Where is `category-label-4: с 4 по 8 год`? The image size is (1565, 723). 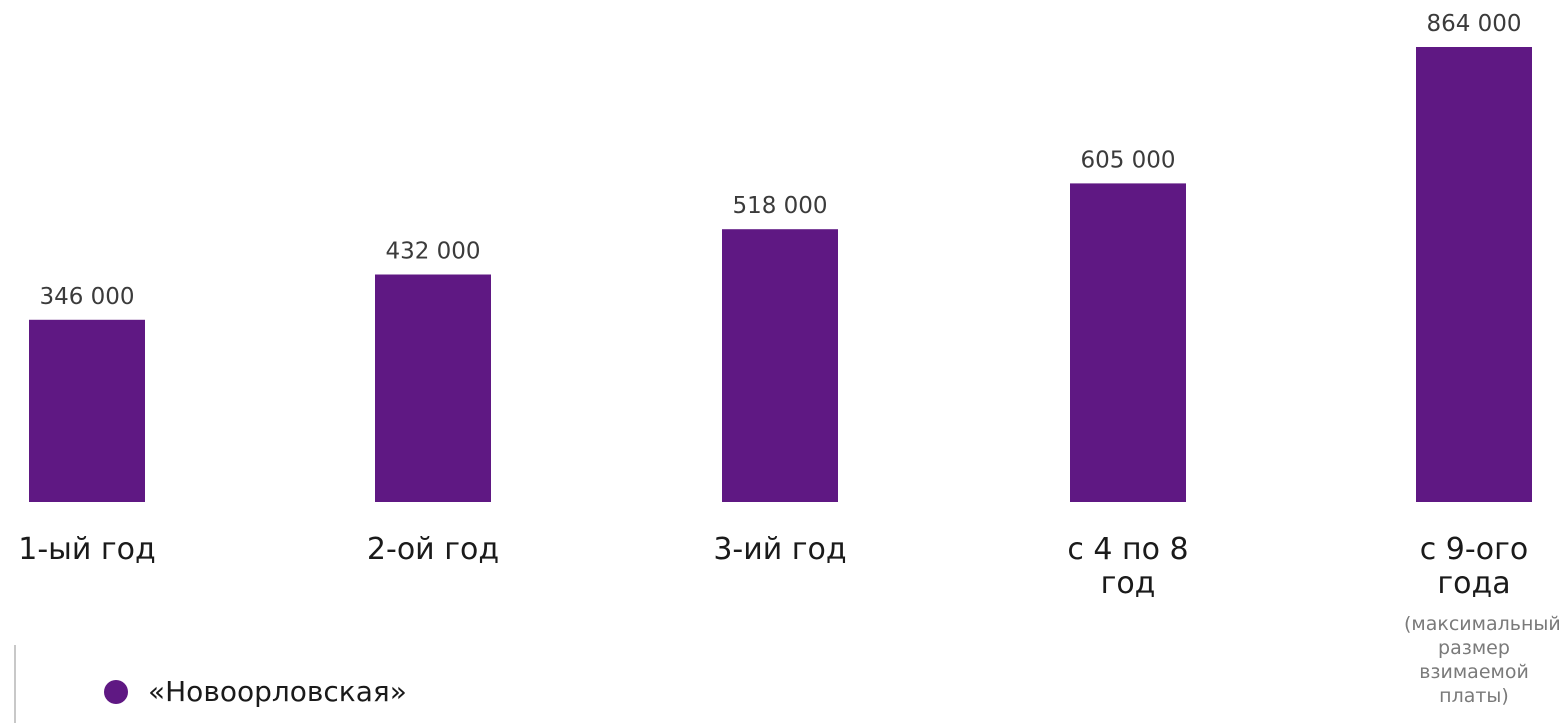 category-label-4: с 4 по 8 год is located at coordinates (1128, 566).